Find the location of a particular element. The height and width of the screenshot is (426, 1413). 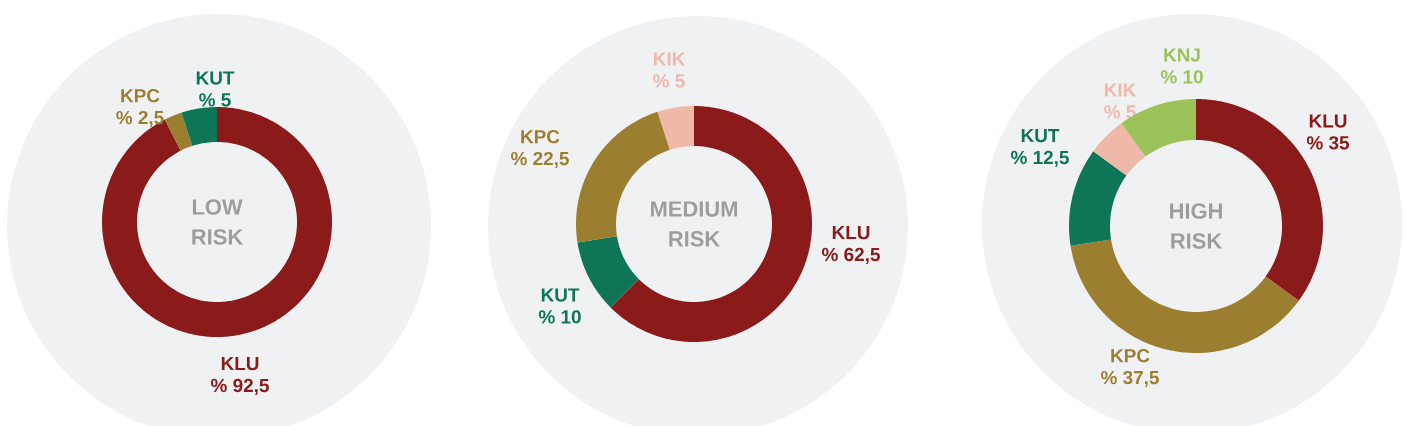

data-label: % 62,5 is located at coordinates (851, 255).